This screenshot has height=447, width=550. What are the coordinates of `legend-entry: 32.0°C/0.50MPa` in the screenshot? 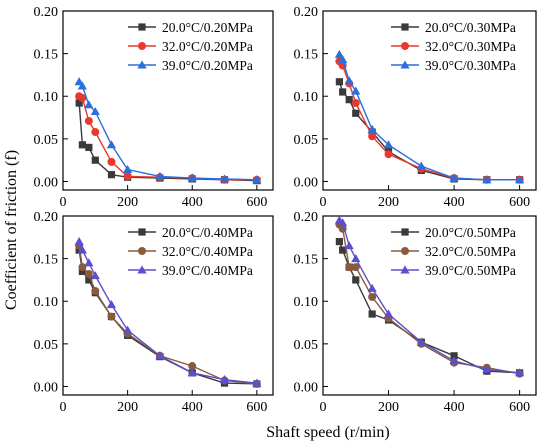 It's located at (470, 251).